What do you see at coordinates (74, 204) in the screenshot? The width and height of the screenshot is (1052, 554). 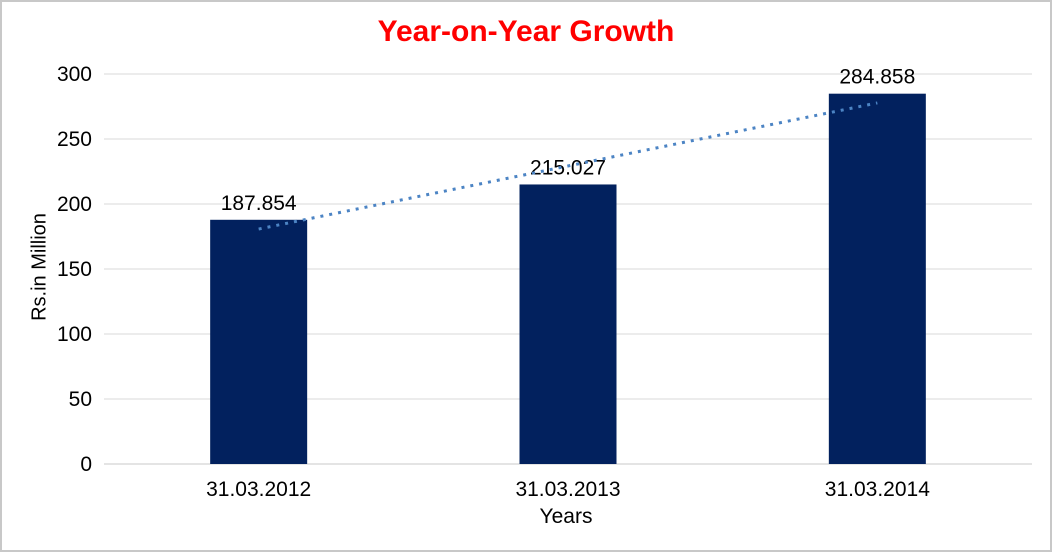 I see `y-tick-label: 200` at bounding box center [74, 204].